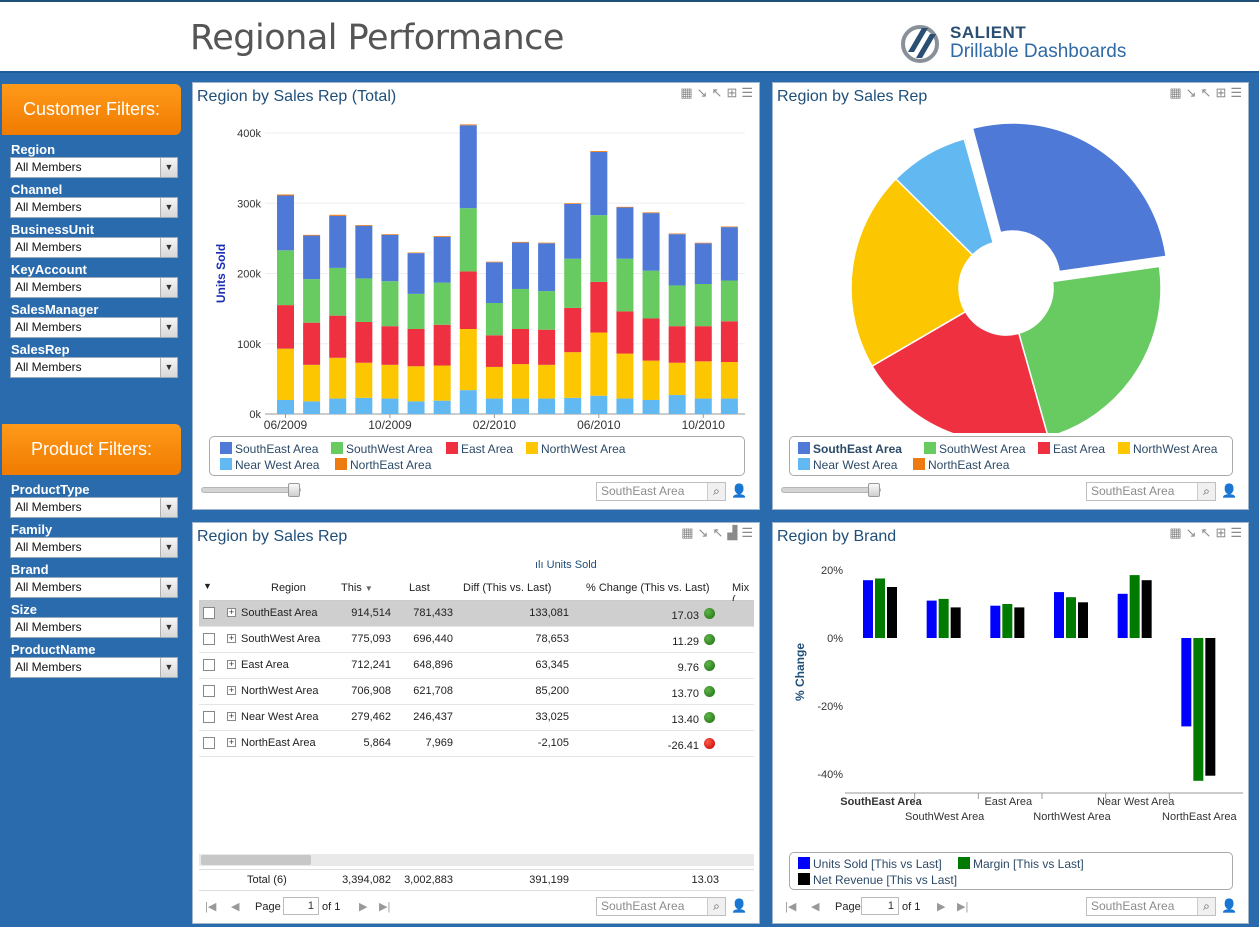 Image resolution: width=1259 pixels, height=927 pixels. What do you see at coordinates (476, 692) in the screenshot?
I see `table-row: + NorthWest Area 706,908 621,708 85,200 13.70` at bounding box center [476, 692].